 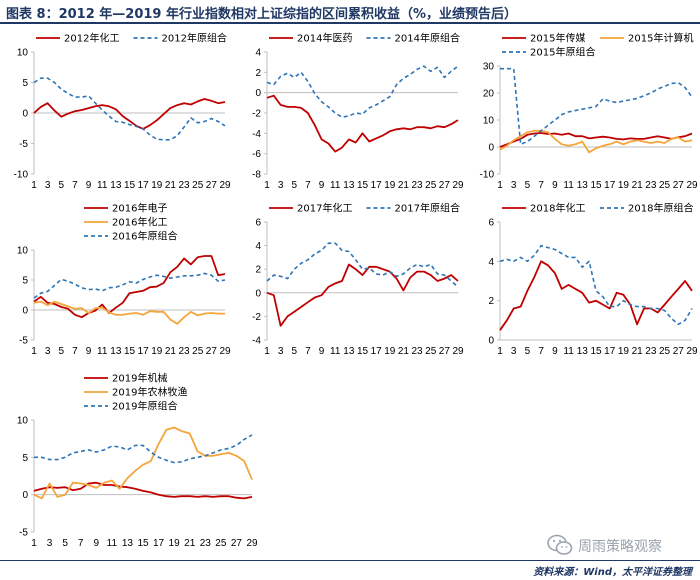 I want to click on legend-label: 2019年农林牧渔, so click(x=149, y=392).